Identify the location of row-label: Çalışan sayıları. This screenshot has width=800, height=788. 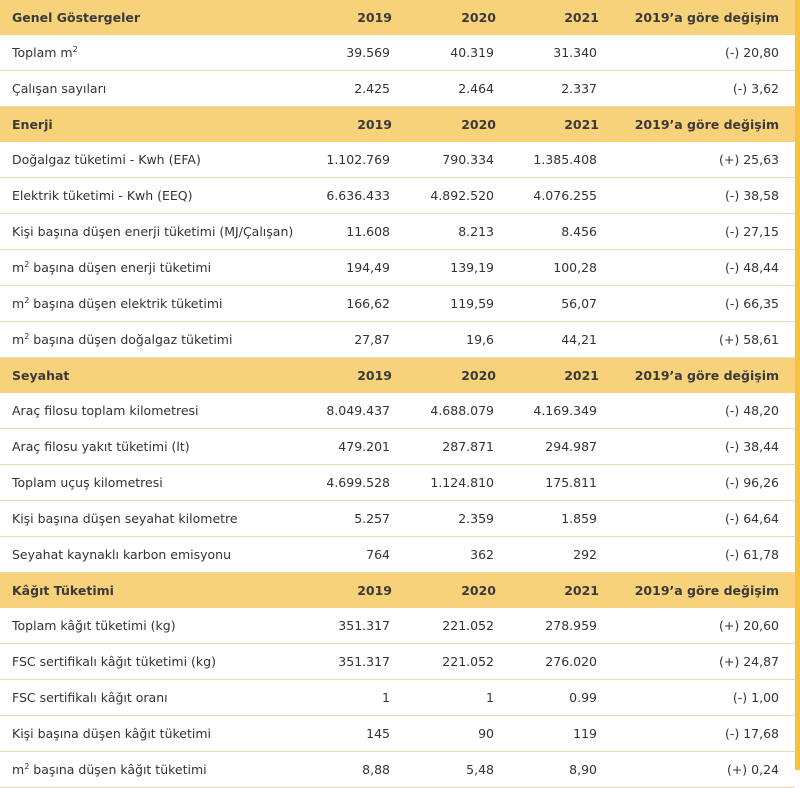
(149, 88).